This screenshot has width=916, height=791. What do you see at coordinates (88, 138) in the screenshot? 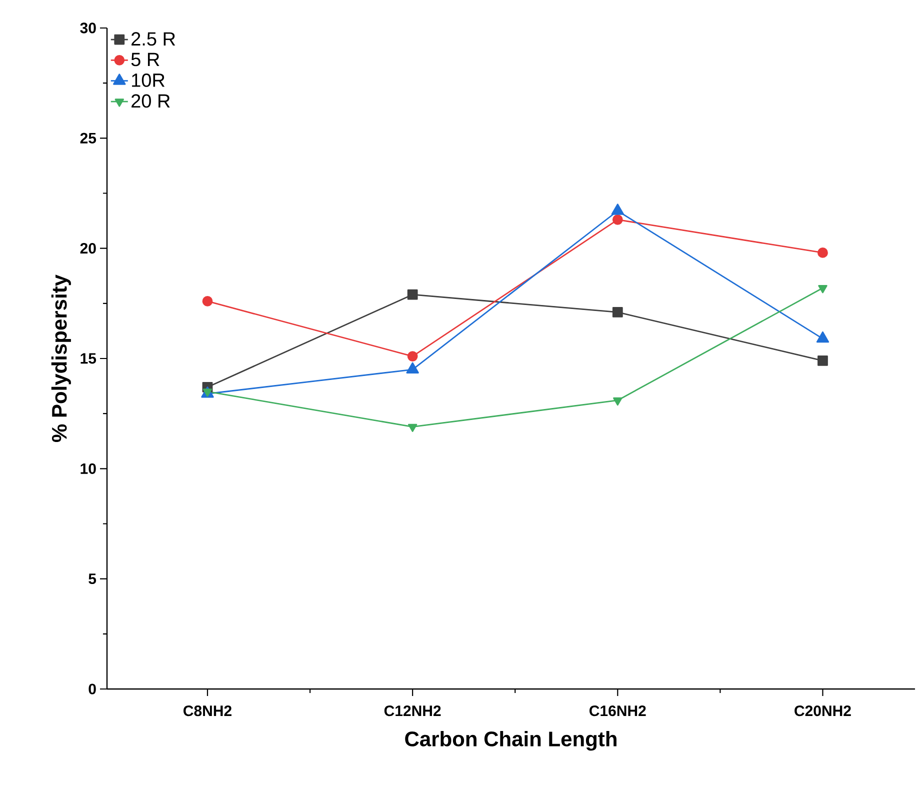
I see `y-tick-label: 25` at bounding box center [88, 138].